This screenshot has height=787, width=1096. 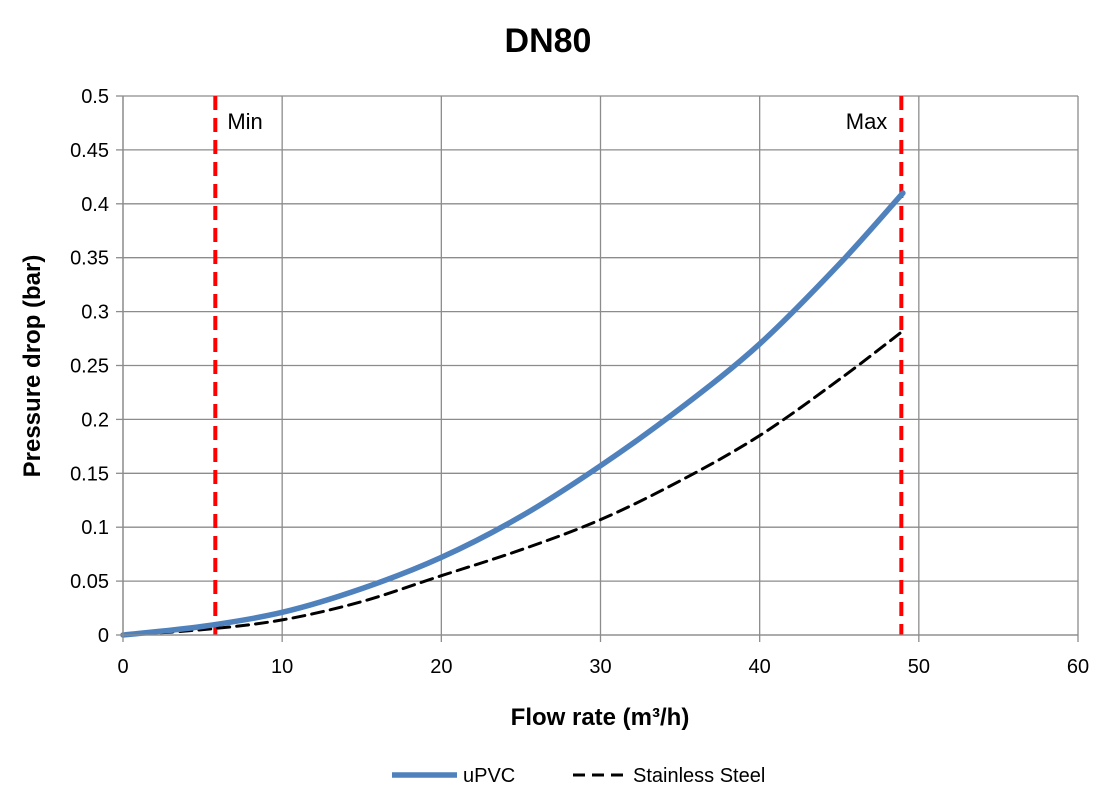 I want to click on y-tick-label: 0.35, so click(x=89, y=259).